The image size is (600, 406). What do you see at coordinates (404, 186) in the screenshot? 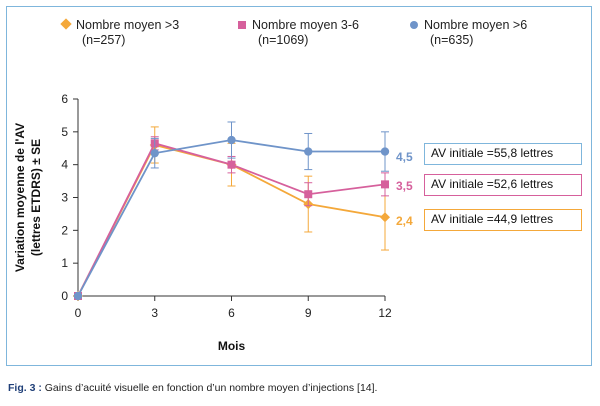
I see `end-label-3-6: 3,5` at bounding box center [404, 186].